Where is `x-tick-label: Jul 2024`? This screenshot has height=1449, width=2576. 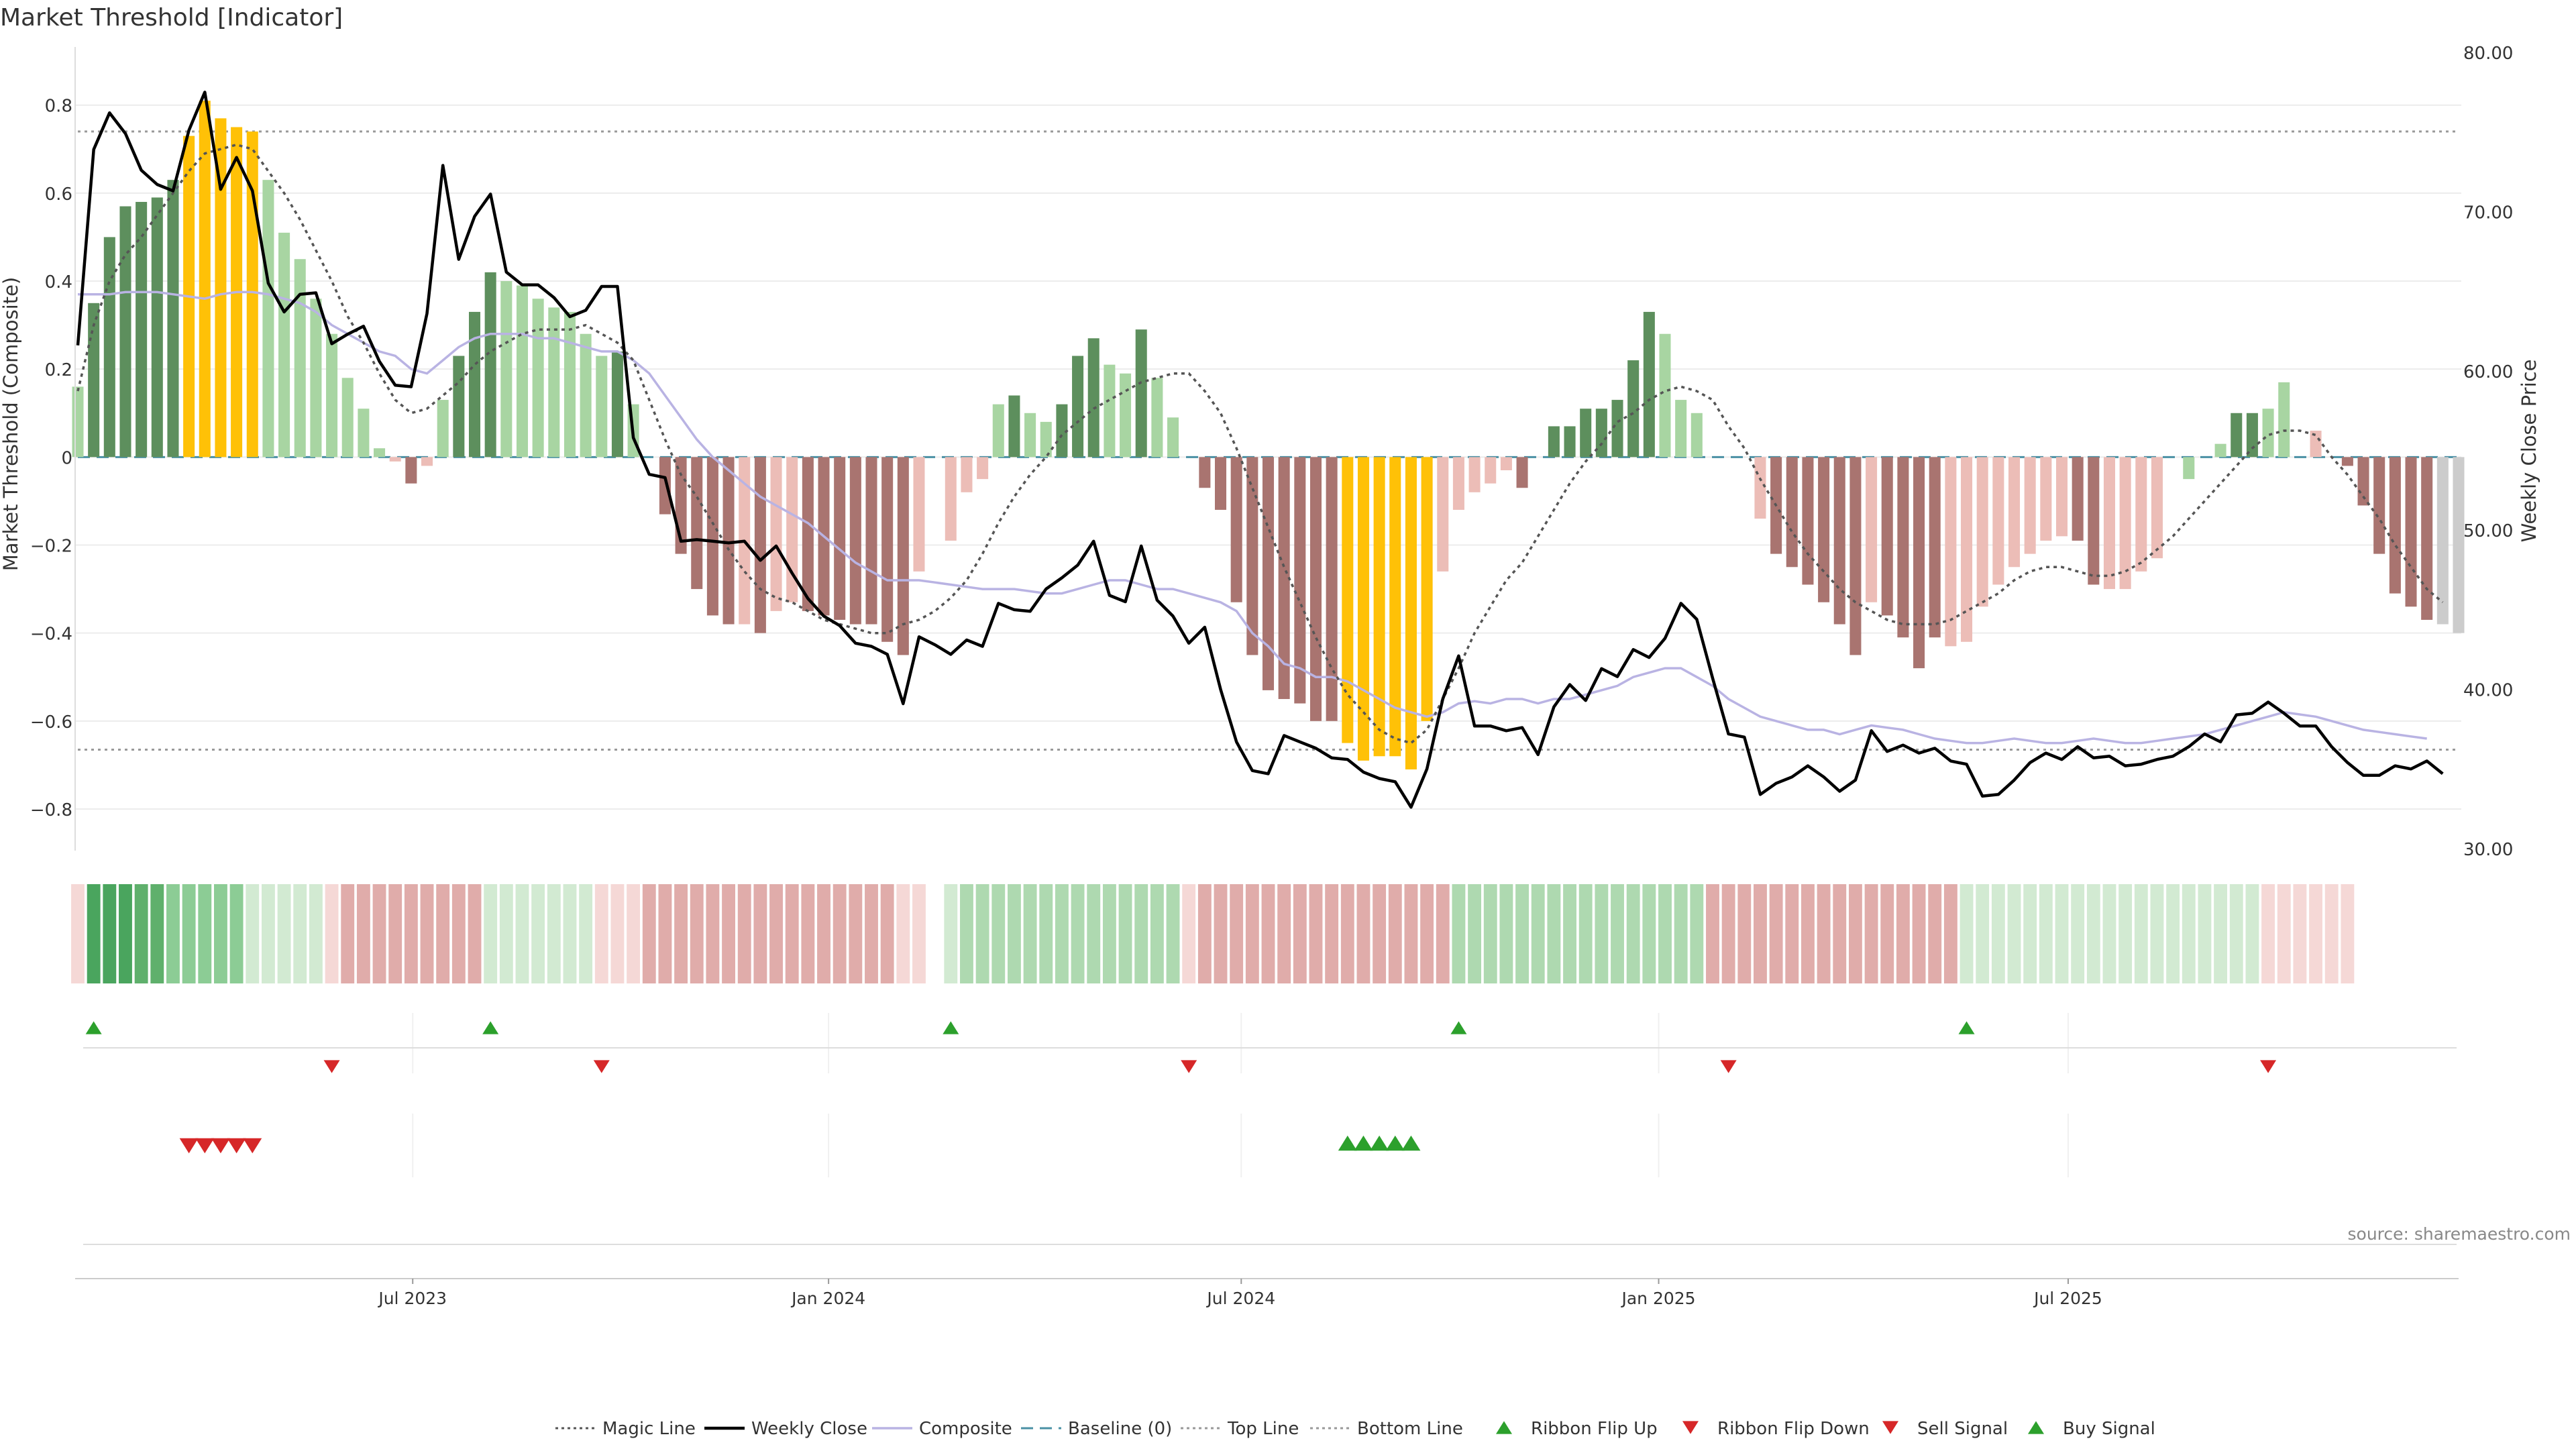
x-tick-label: Jul 2024 is located at coordinates (1240, 1298).